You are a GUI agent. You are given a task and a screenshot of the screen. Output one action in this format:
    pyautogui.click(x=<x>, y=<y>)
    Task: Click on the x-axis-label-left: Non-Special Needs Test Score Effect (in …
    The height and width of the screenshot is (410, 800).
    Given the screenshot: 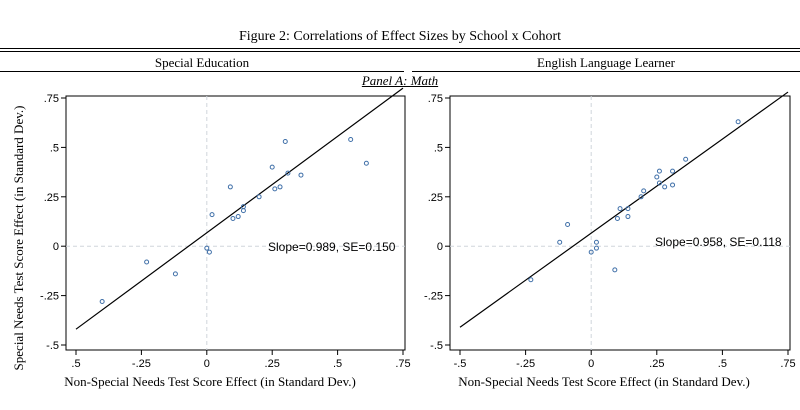 What is the action you would take?
    pyautogui.click(x=210, y=381)
    